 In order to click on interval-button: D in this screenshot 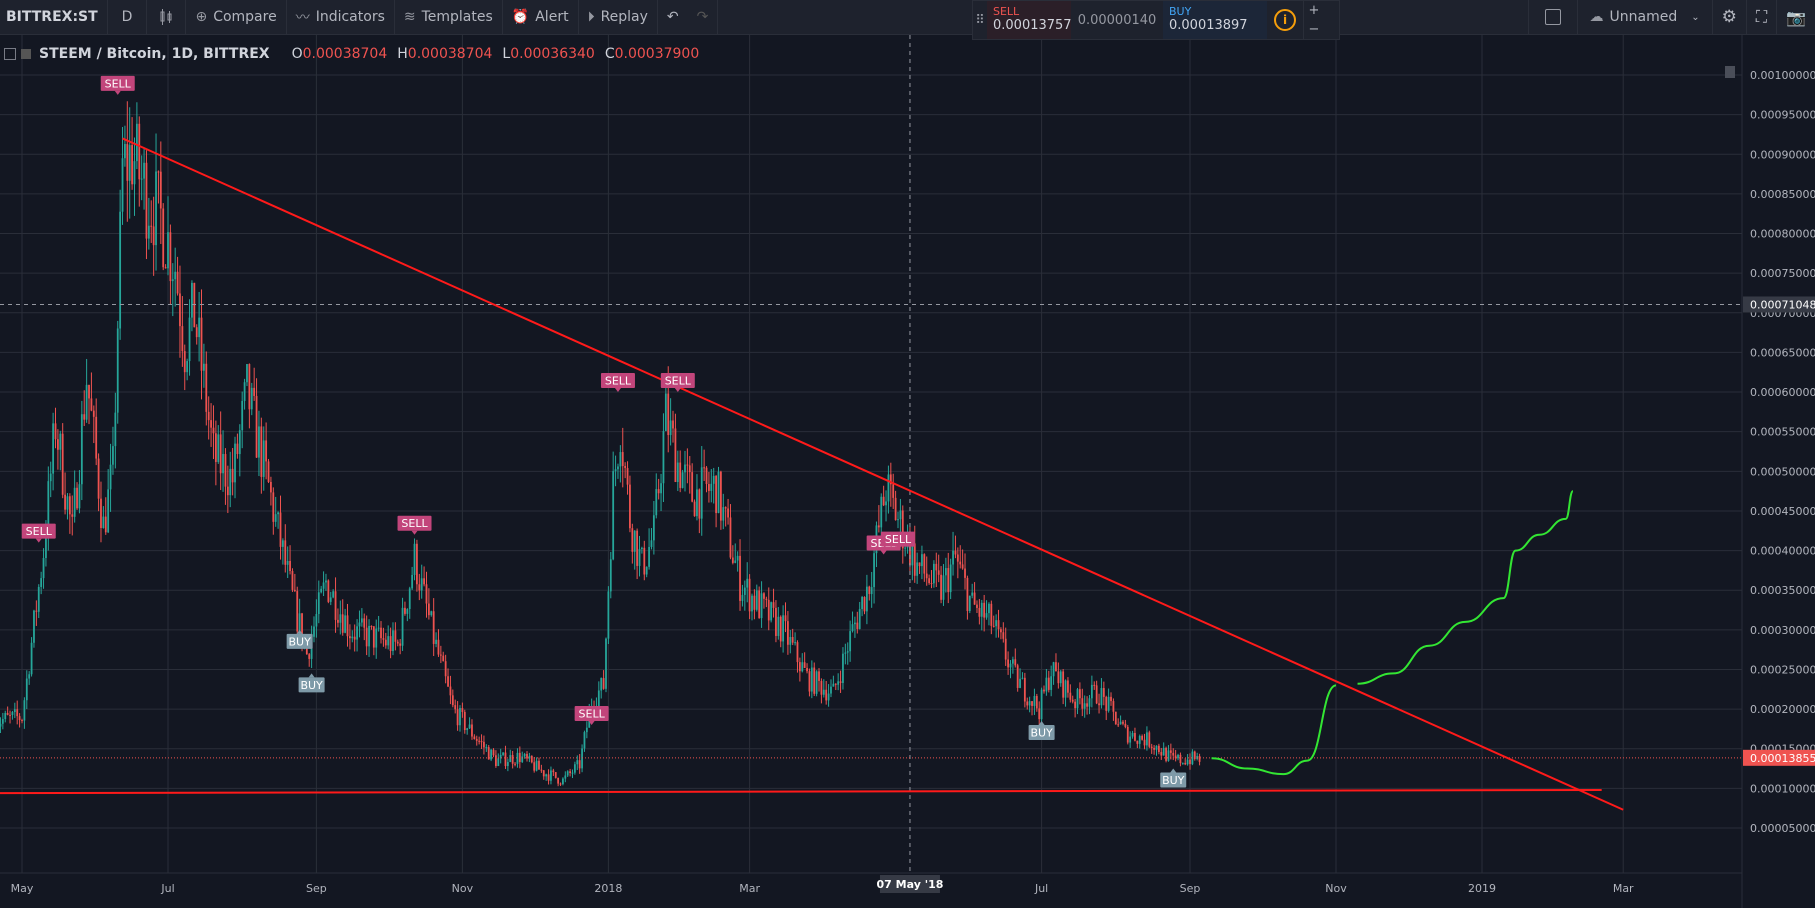, I will do `click(128, 17)`.